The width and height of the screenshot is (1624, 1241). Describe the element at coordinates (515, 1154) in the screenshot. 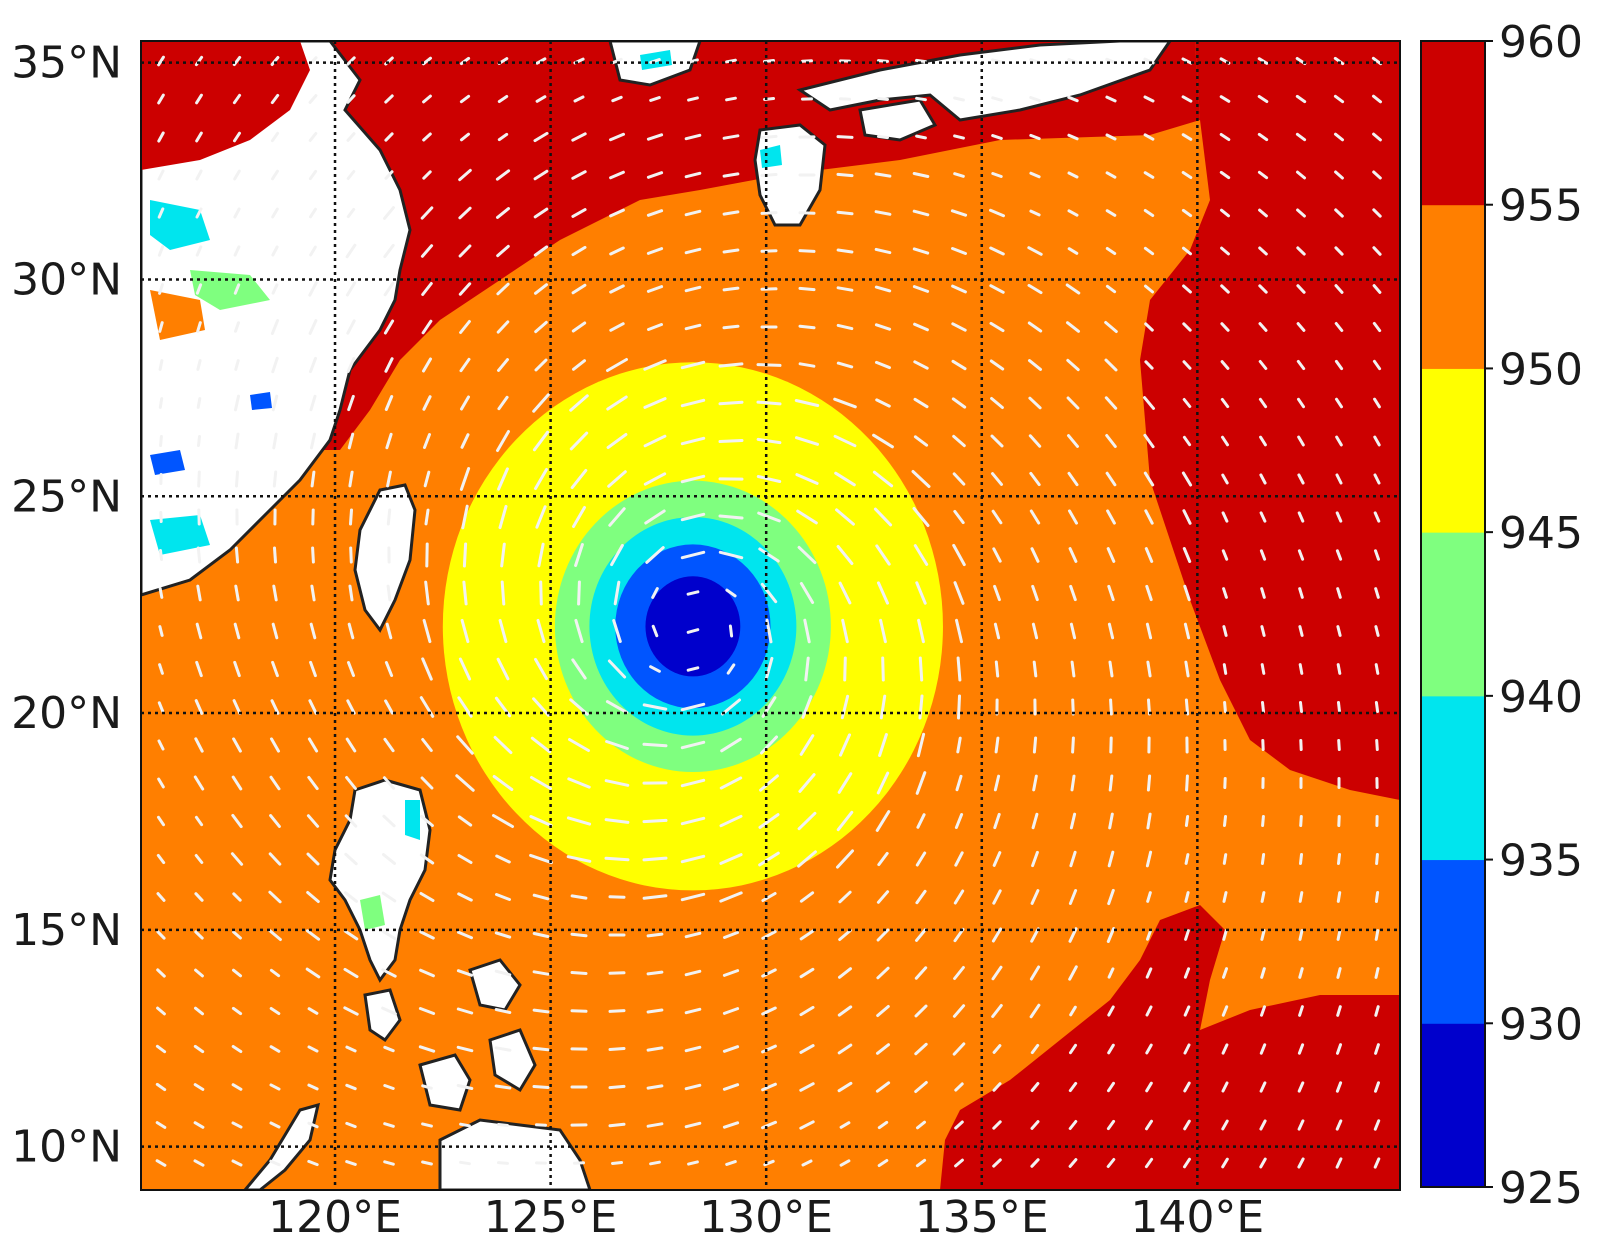

I see `mindanao-land` at that location.